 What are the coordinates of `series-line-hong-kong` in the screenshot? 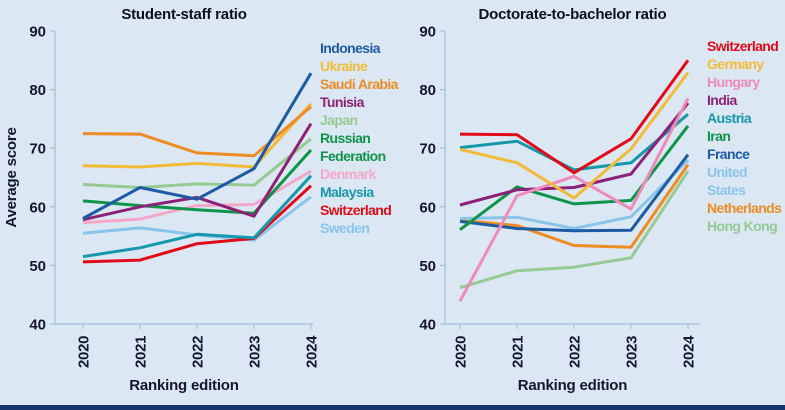 It's located at (574, 230).